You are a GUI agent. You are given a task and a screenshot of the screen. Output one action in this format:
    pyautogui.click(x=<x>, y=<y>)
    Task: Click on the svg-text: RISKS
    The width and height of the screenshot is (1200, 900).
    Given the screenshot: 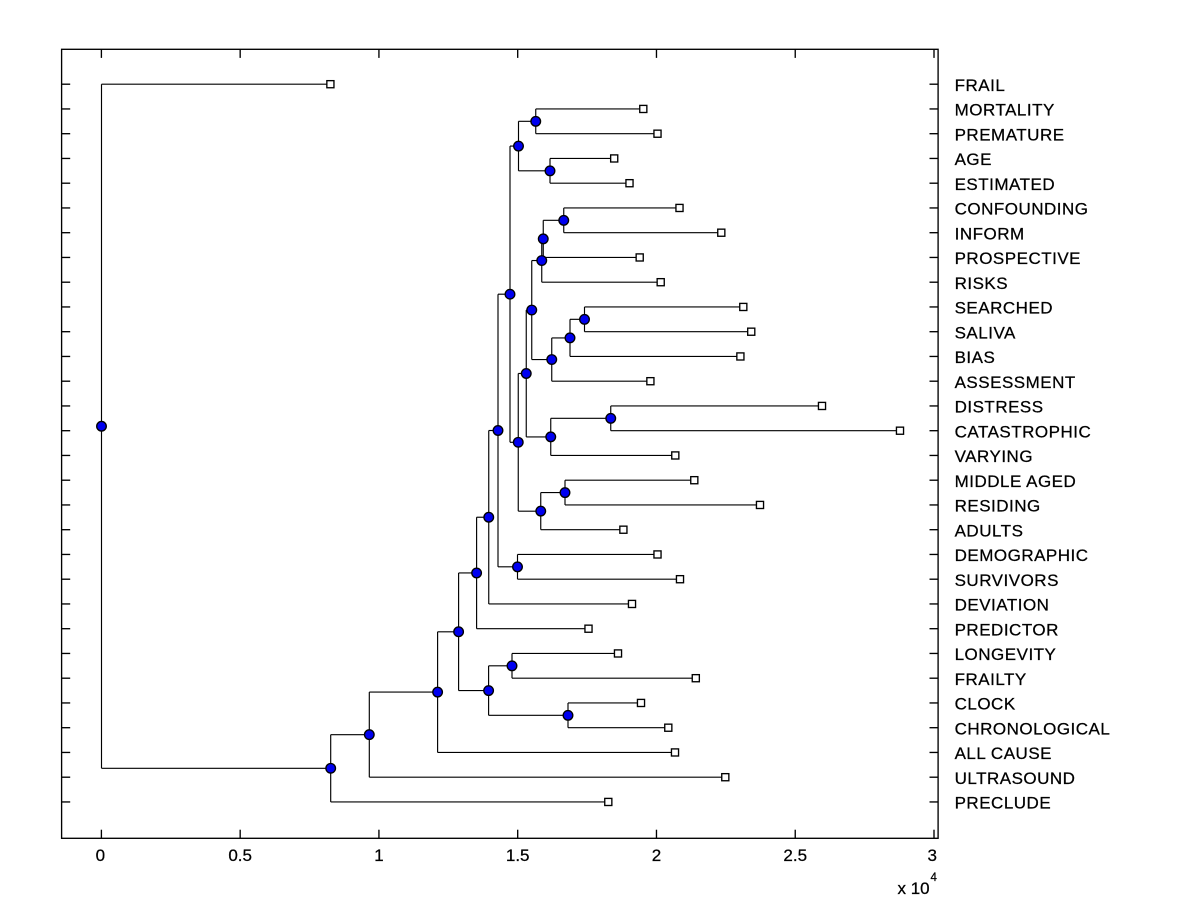 What is the action you would take?
    pyautogui.click(x=982, y=283)
    